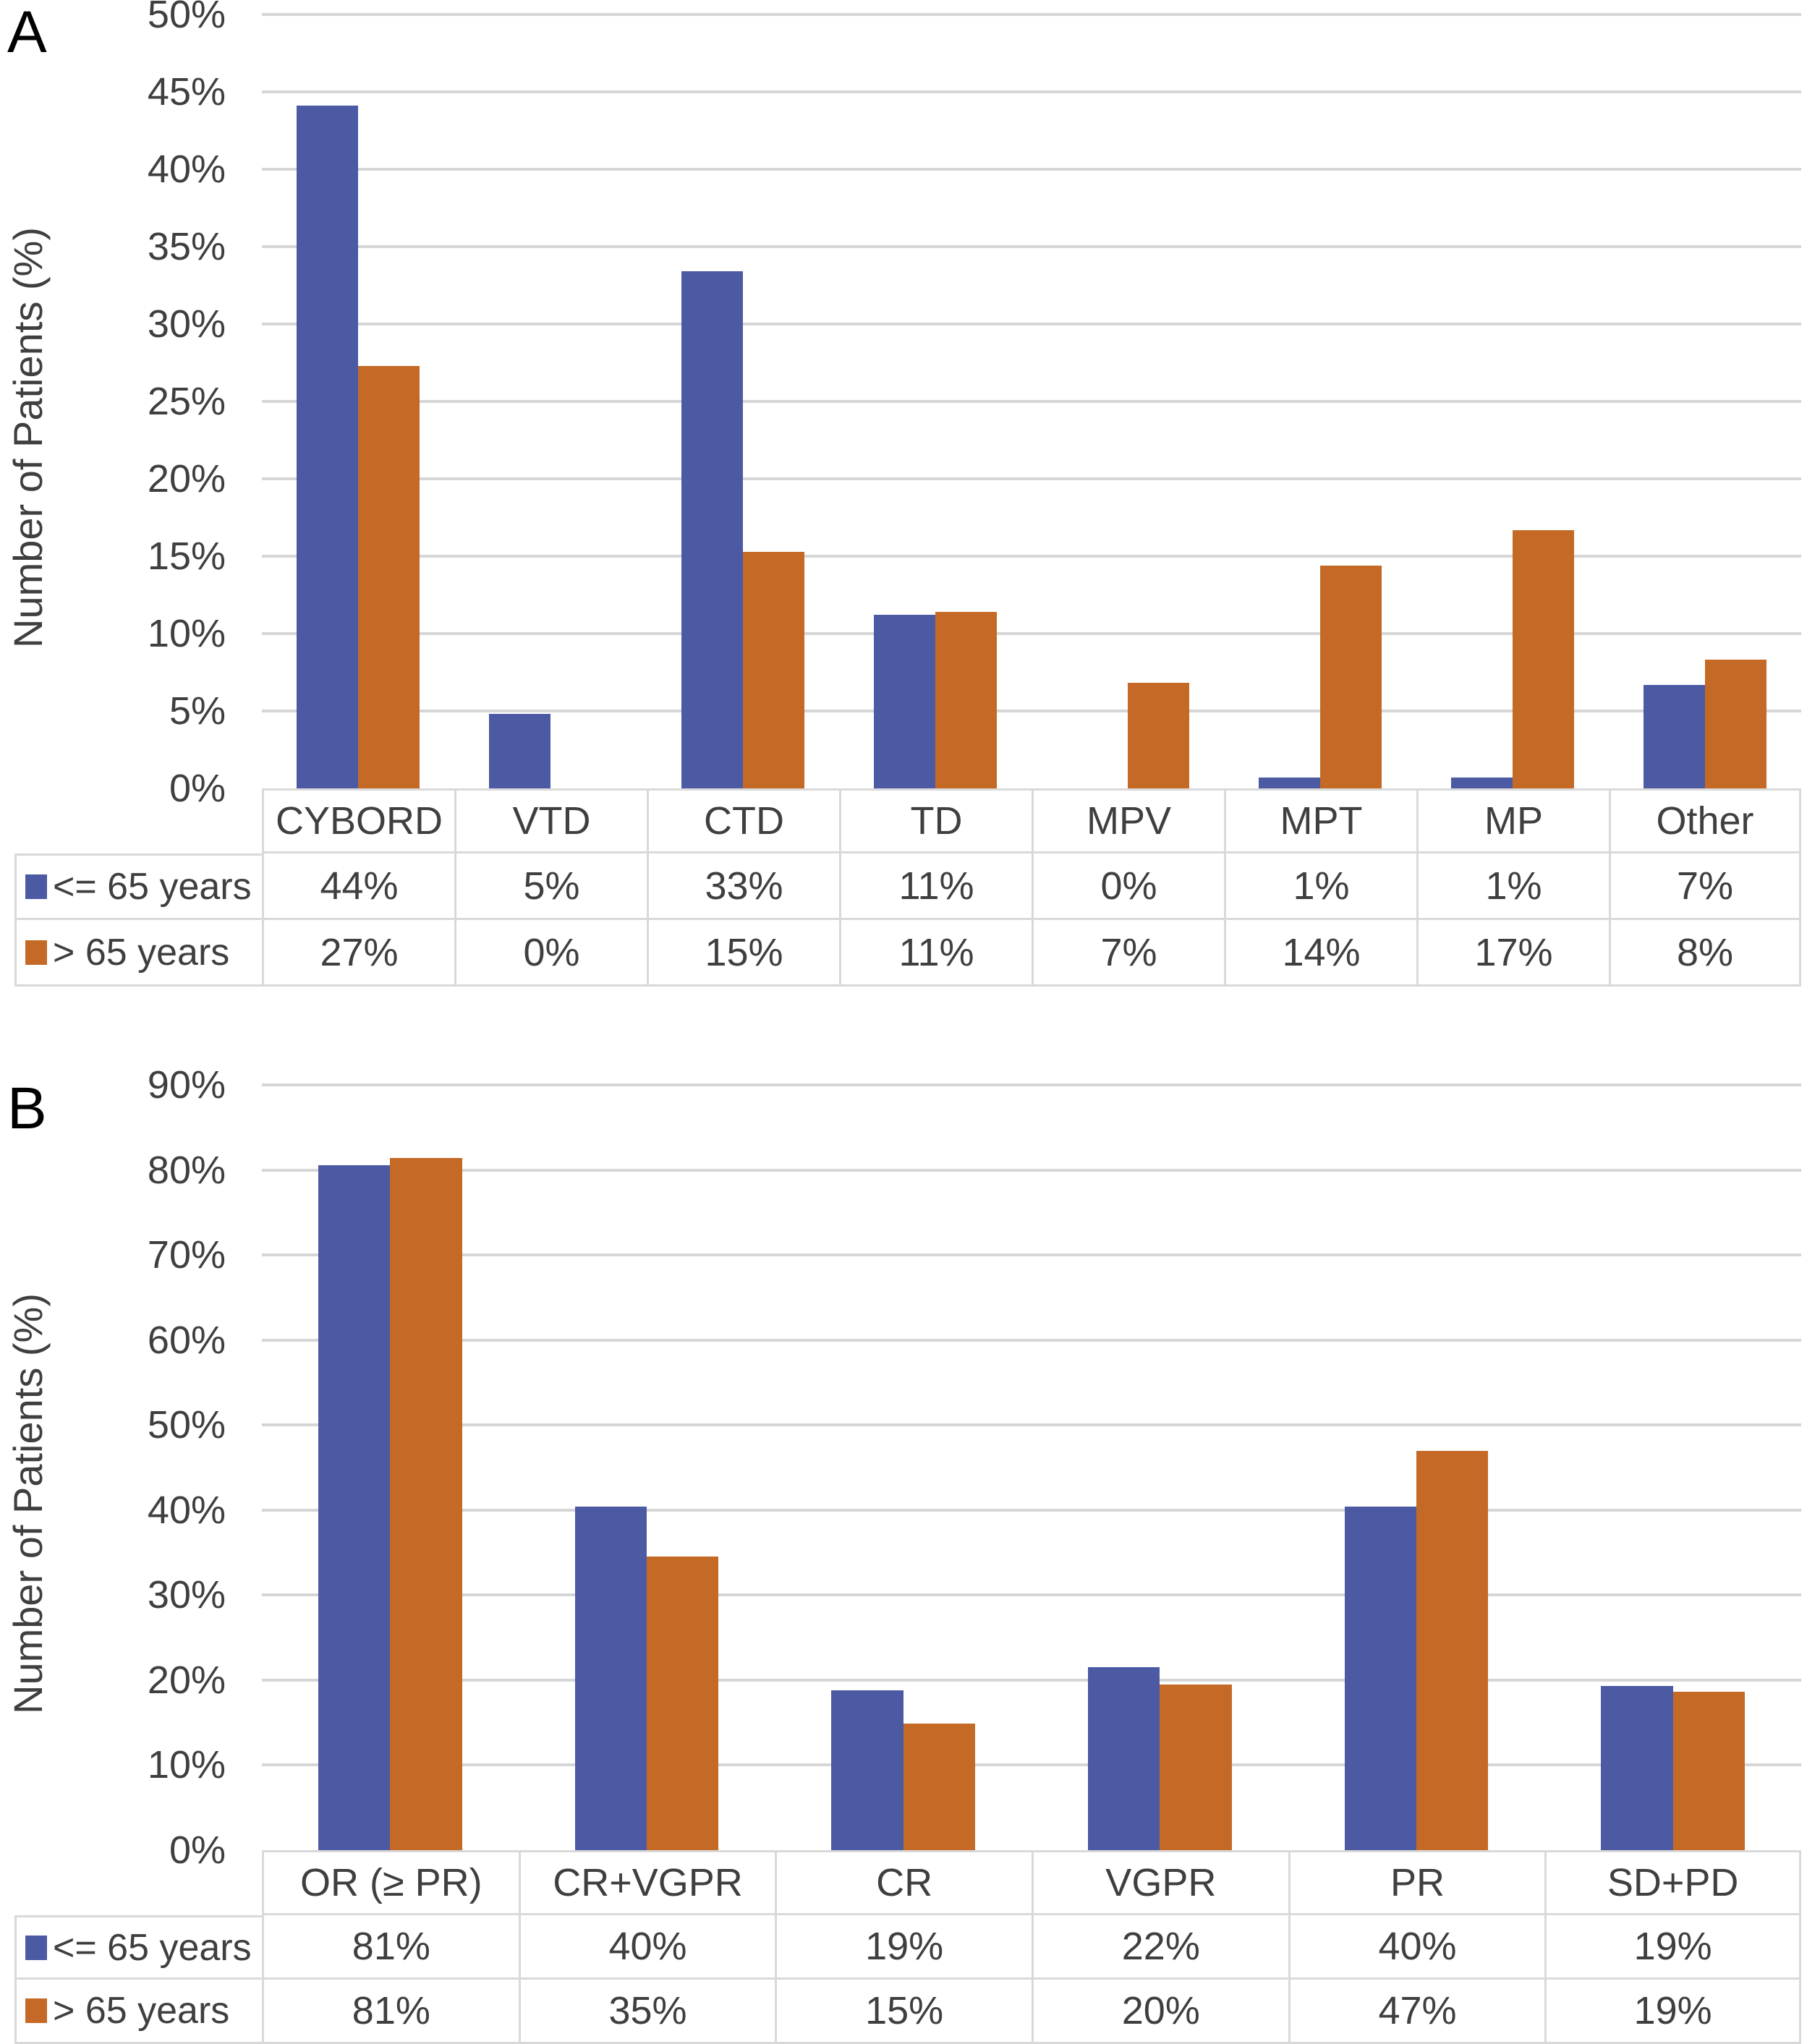 The height and width of the screenshot is (2044, 1807). What do you see at coordinates (138, 820) in the screenshot?
I see `table-corner` at bounding box center [138, 820].